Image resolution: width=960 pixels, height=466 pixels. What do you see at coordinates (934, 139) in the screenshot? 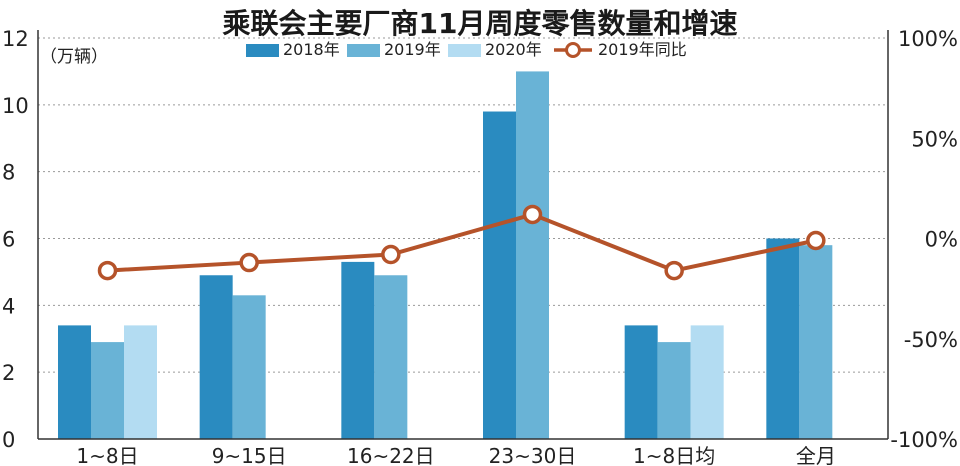
I see `y2-tick-label: 50%` at bounding box center [934, 139].